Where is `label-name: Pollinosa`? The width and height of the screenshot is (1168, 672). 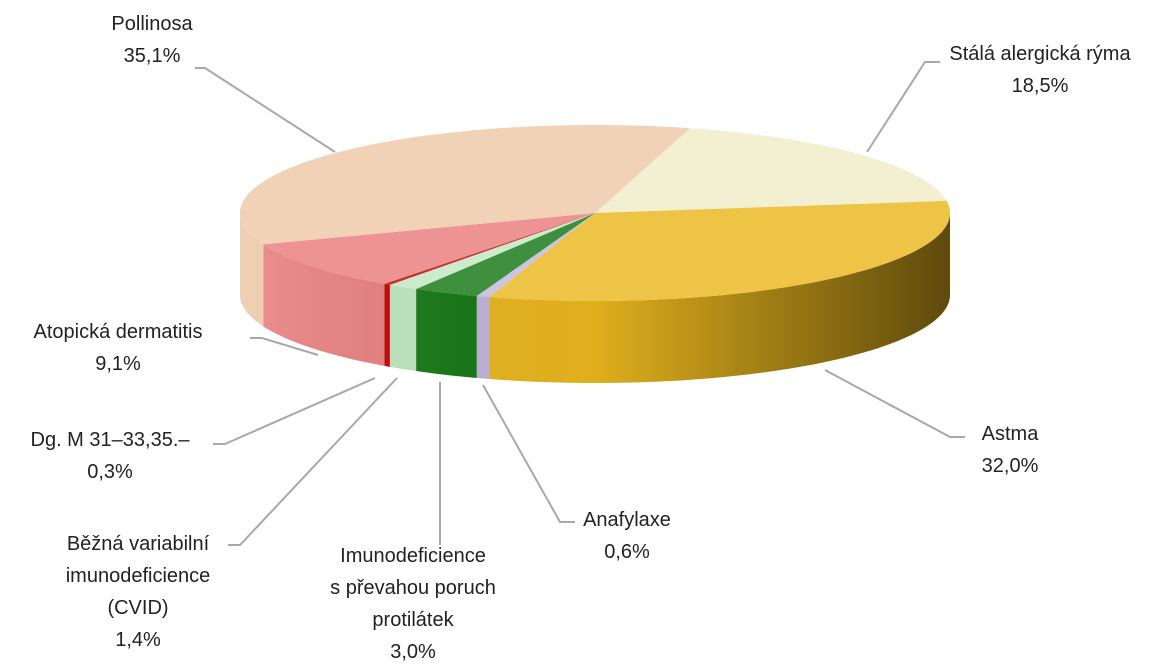 label-name: Pollinosa is located at coordinates (152, 24).